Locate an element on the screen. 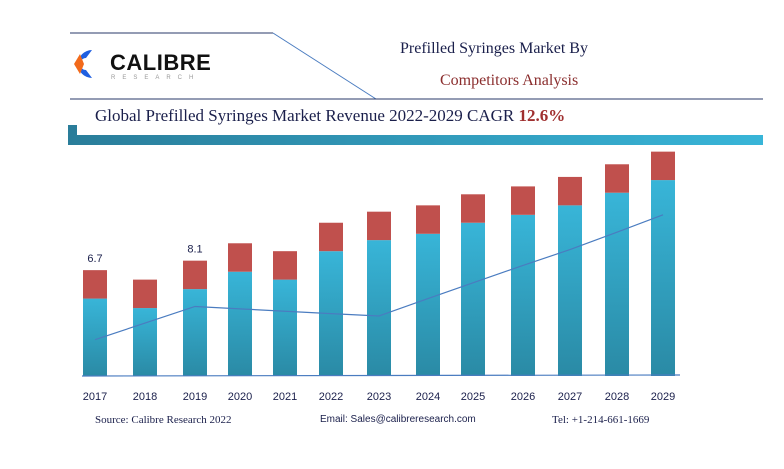 The height and width of the screenshot is (469, 784). bar-top-2025 is located at coordinates (473, 208).